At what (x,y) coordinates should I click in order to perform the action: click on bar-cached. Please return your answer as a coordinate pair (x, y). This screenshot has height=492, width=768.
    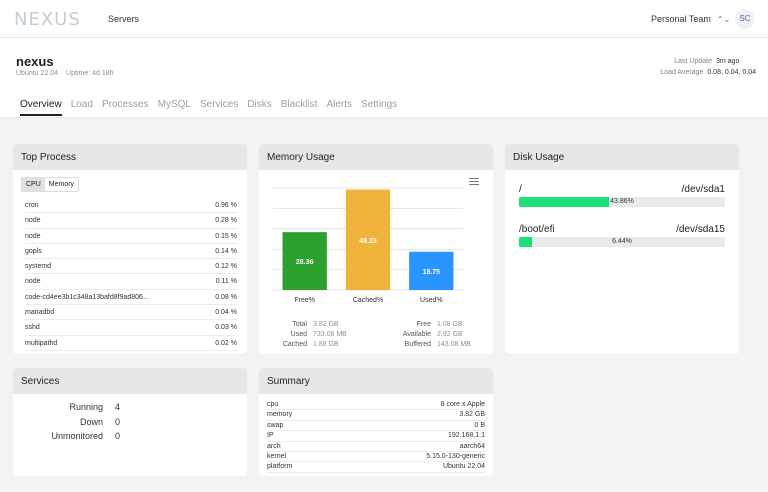
    Looking at the image, I should click on (368, 239).